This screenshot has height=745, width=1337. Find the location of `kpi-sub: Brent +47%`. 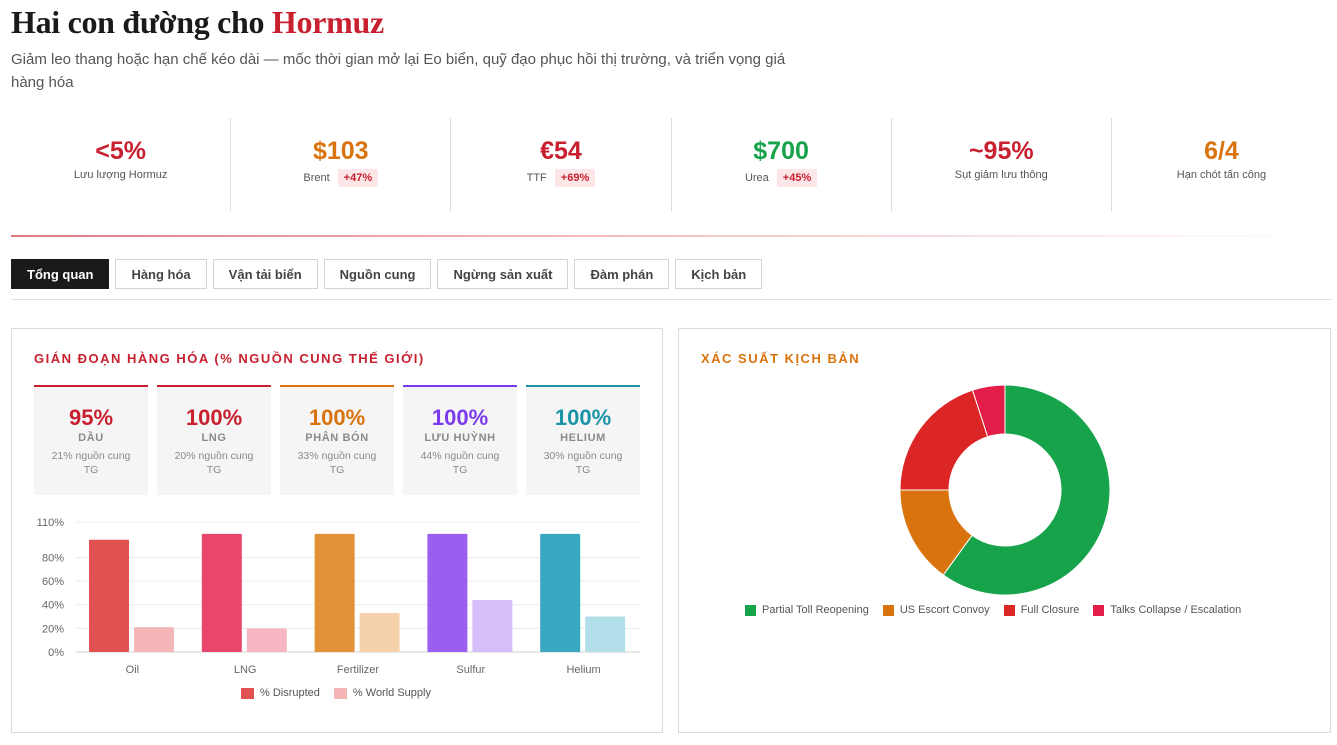

kpi-sub: Brent +47% is located at coordinates (341, 178).